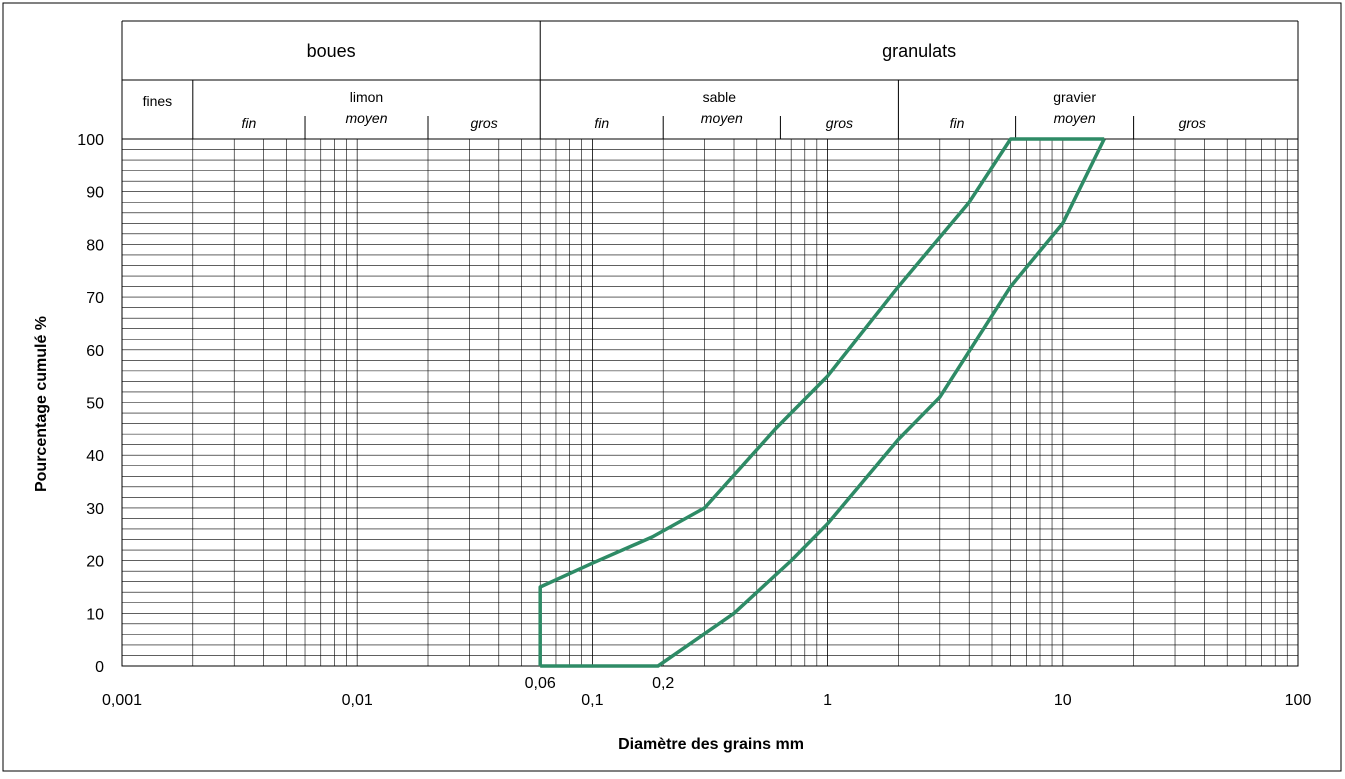 The width and height of the screenshot is (1345, 779). I want to click on x-tick-label: 100, so click(1298, 700).